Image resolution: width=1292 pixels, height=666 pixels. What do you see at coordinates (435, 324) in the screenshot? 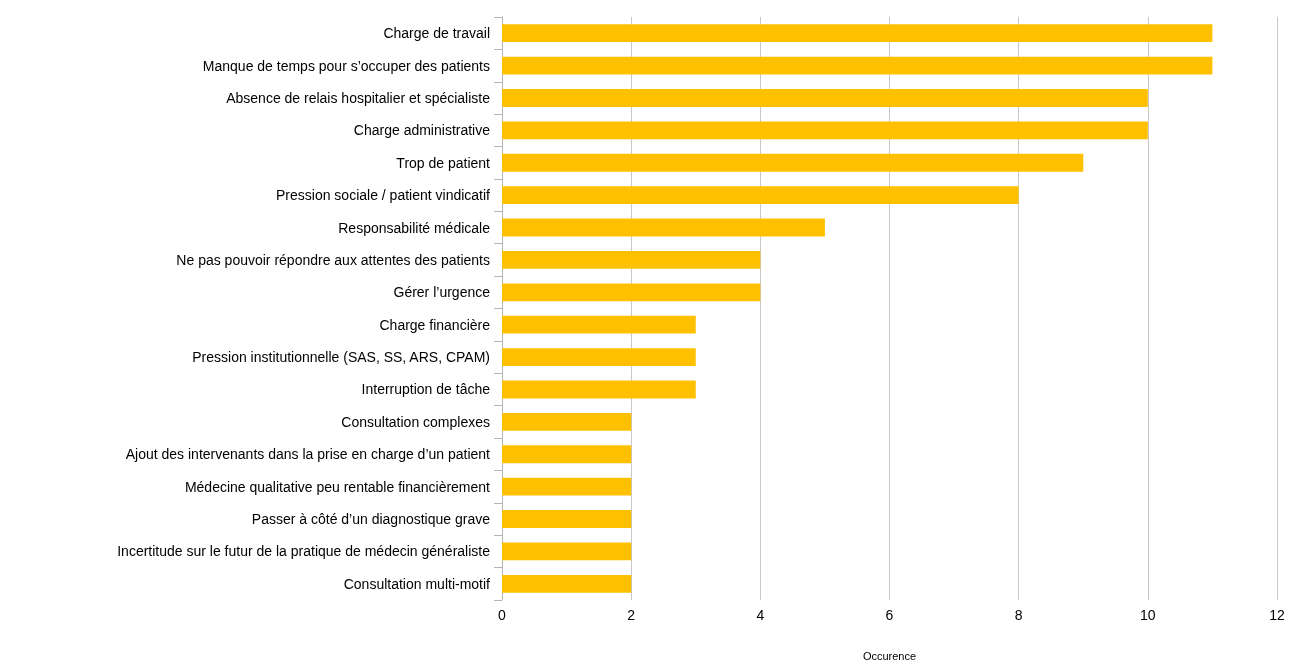
I see `y-tick-label: Charge financière` at bounding box center [435, 324].